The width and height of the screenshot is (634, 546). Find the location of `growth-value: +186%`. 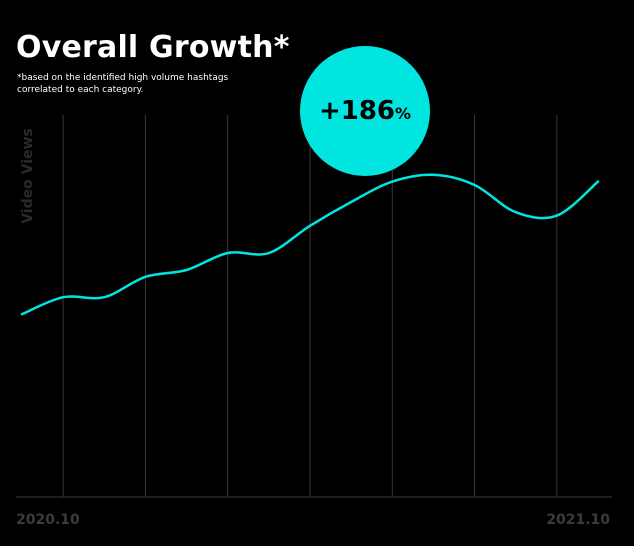

growth-value: +186% is located at coordinates (365, 111).